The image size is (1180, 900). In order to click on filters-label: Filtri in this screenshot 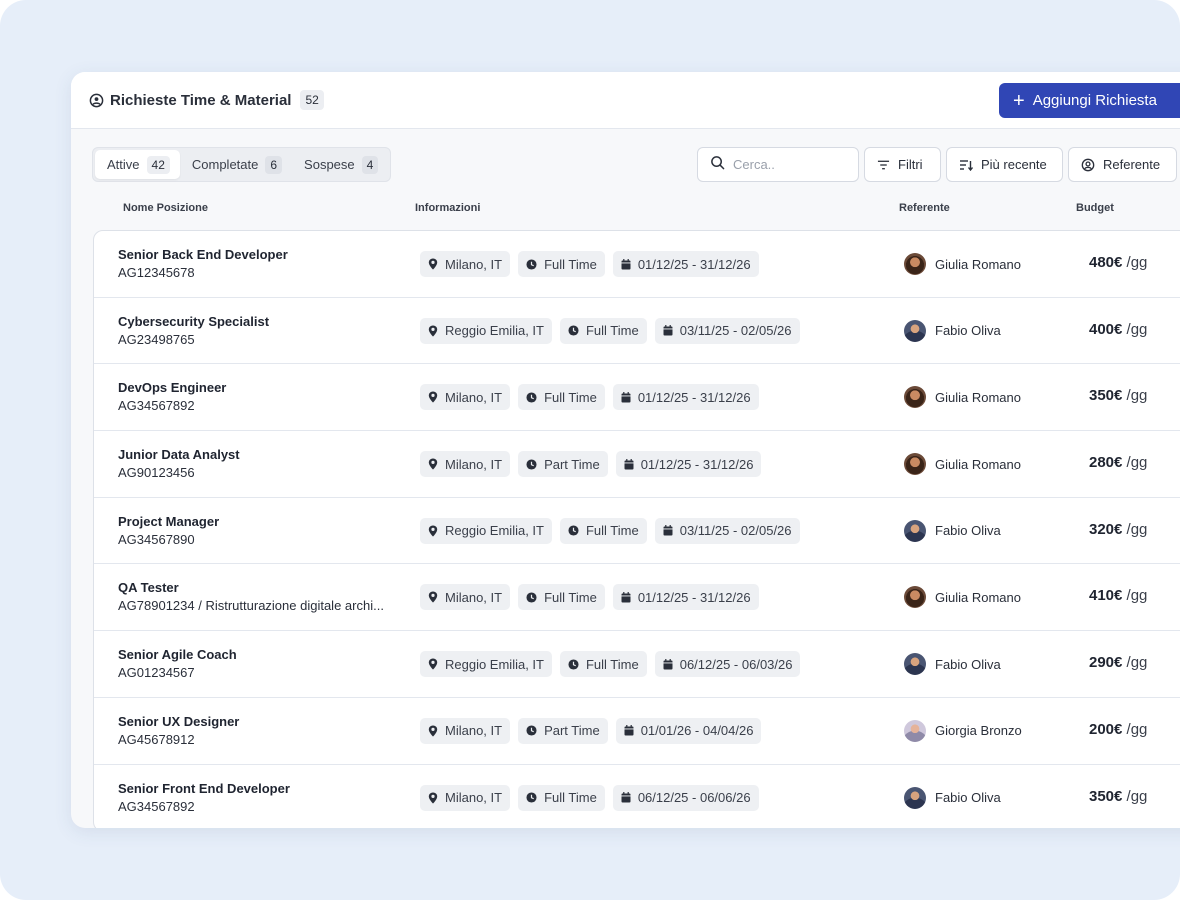, I will do `click(910, 164)`.